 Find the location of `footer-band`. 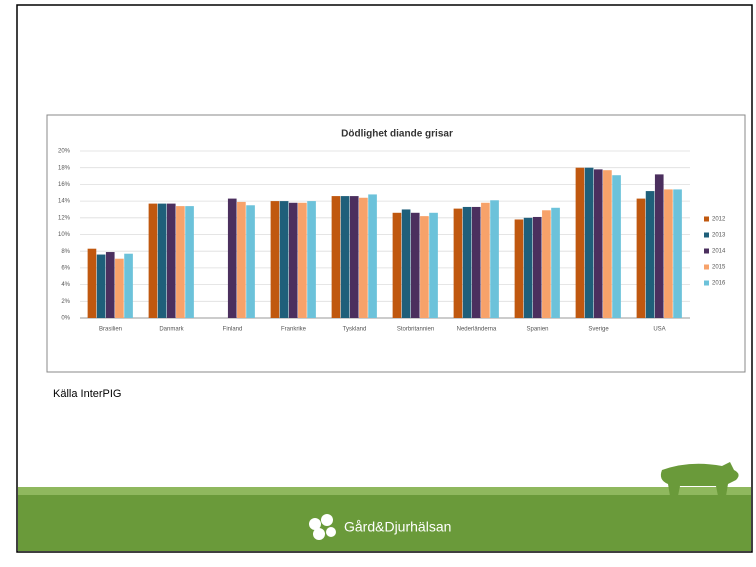

footer-band is located at coordinates (384, 519).